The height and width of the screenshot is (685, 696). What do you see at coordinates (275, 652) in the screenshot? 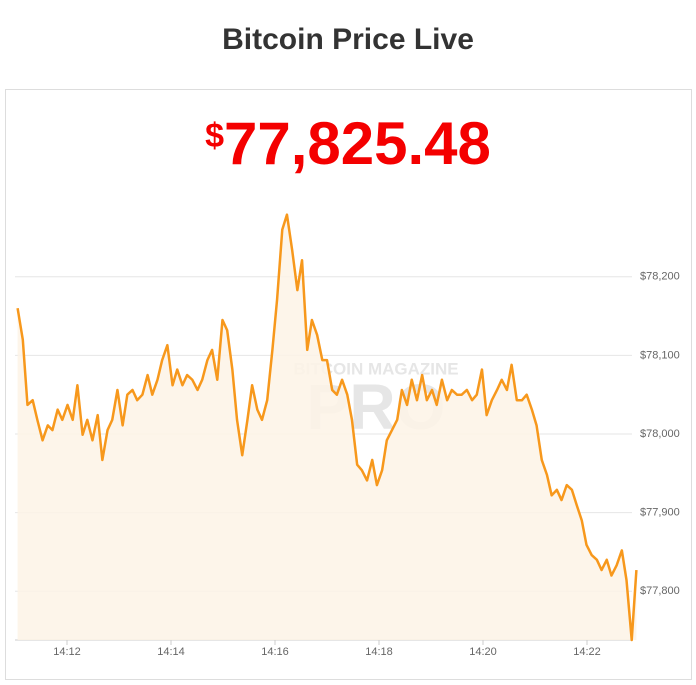
I see `x-tick-label: 14:16` at bounding box center [275, 652].